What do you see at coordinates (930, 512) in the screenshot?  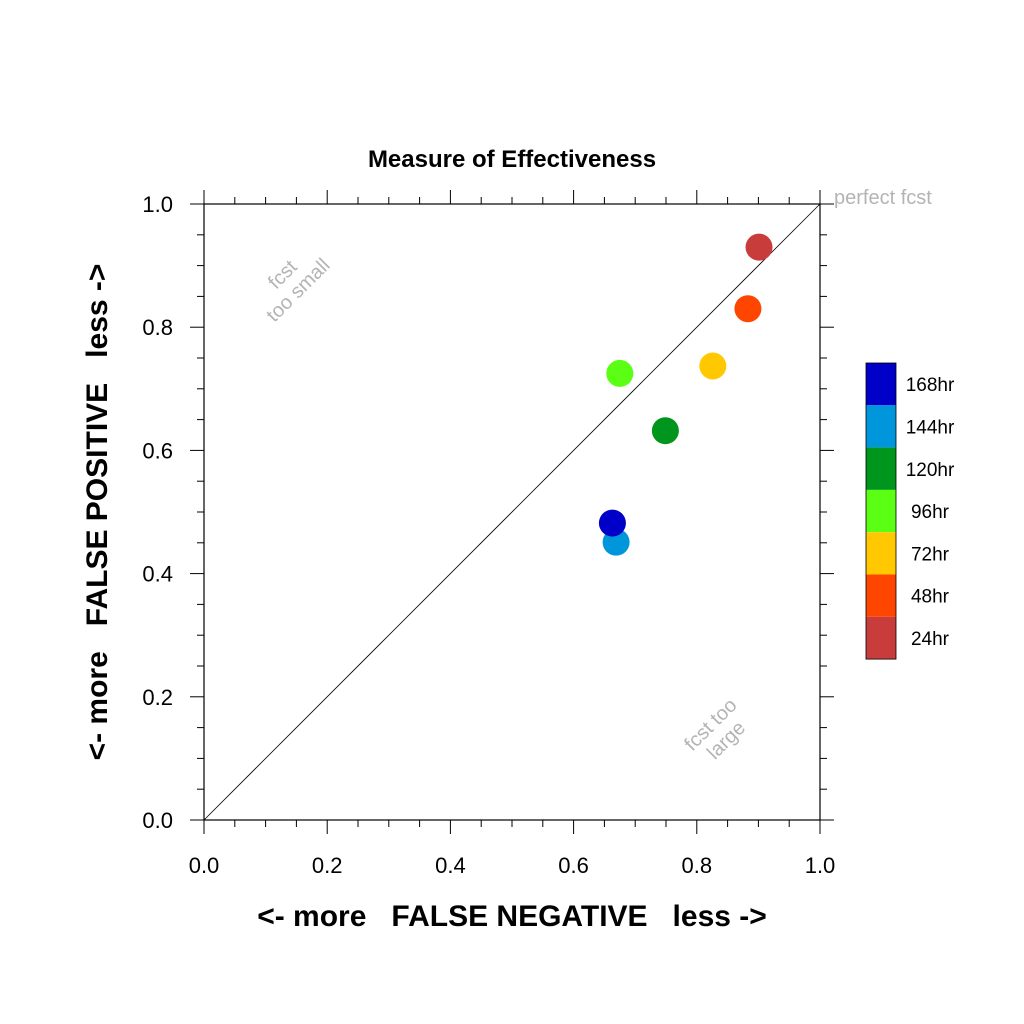 I see `legend-label-96hr: 96hr` at bounding box center [930, 512].